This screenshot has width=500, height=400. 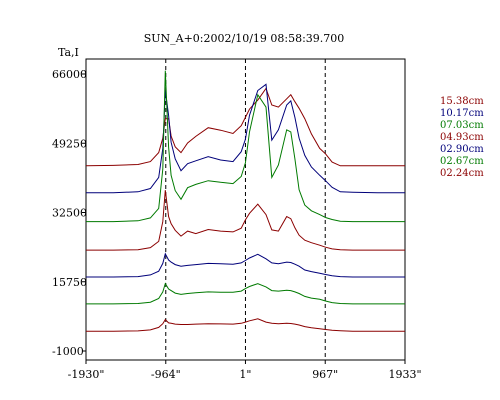 What do you see at coordinates (462, 101) in the screenshot?
I see `legend-entry: 15.38cm` at bounding box center [462, 101].